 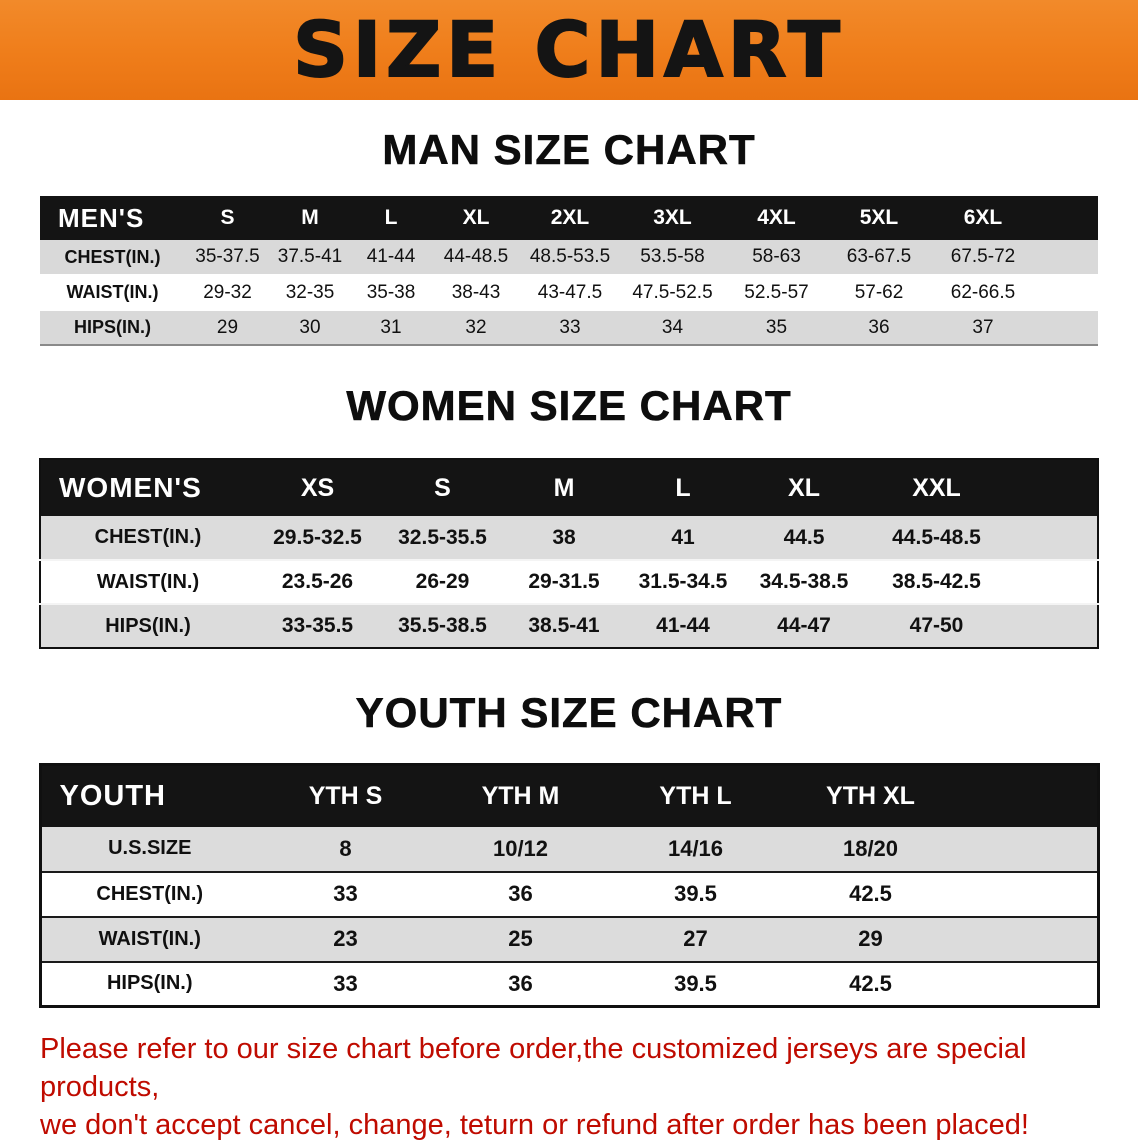 What do you see at coordinates (442, 625) in the screenshot?
I see `value-cell: 35.5-38.5` at bounding box center [442, 625].